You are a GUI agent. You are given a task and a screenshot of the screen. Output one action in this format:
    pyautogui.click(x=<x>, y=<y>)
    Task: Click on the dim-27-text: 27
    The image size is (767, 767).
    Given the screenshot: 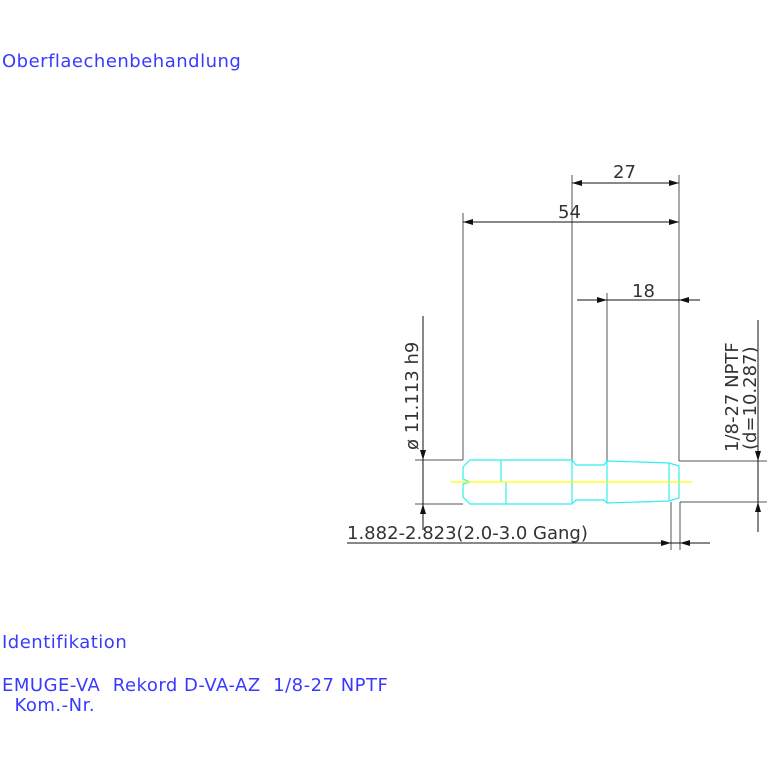 What is the action you would take?
    pyautogui.click(x=624, y=172)
    